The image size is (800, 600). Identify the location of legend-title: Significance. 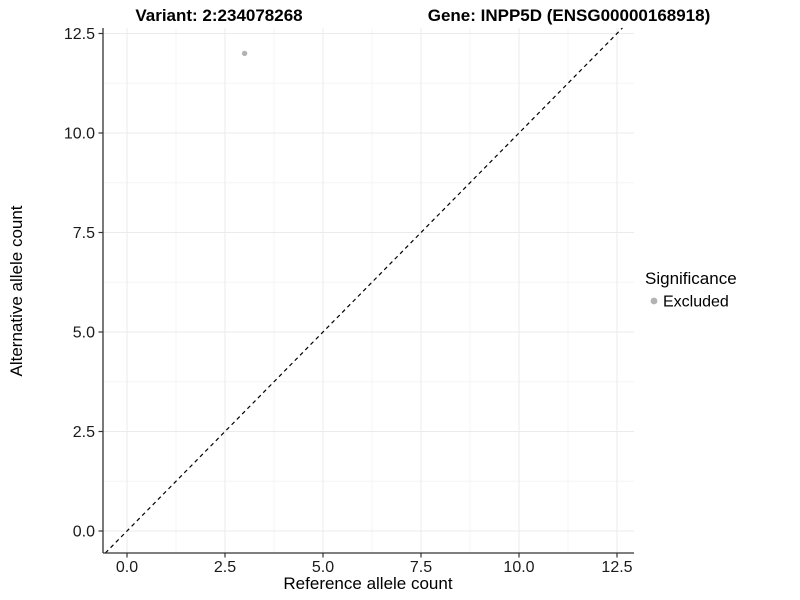
(691, 278).